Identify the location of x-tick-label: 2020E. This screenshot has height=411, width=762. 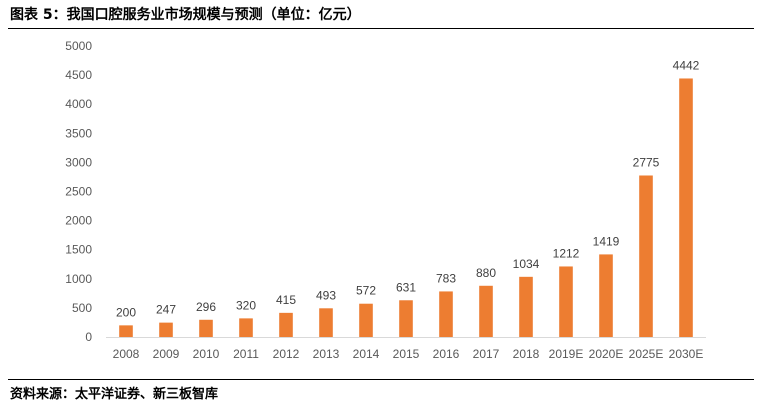
(606, 354).